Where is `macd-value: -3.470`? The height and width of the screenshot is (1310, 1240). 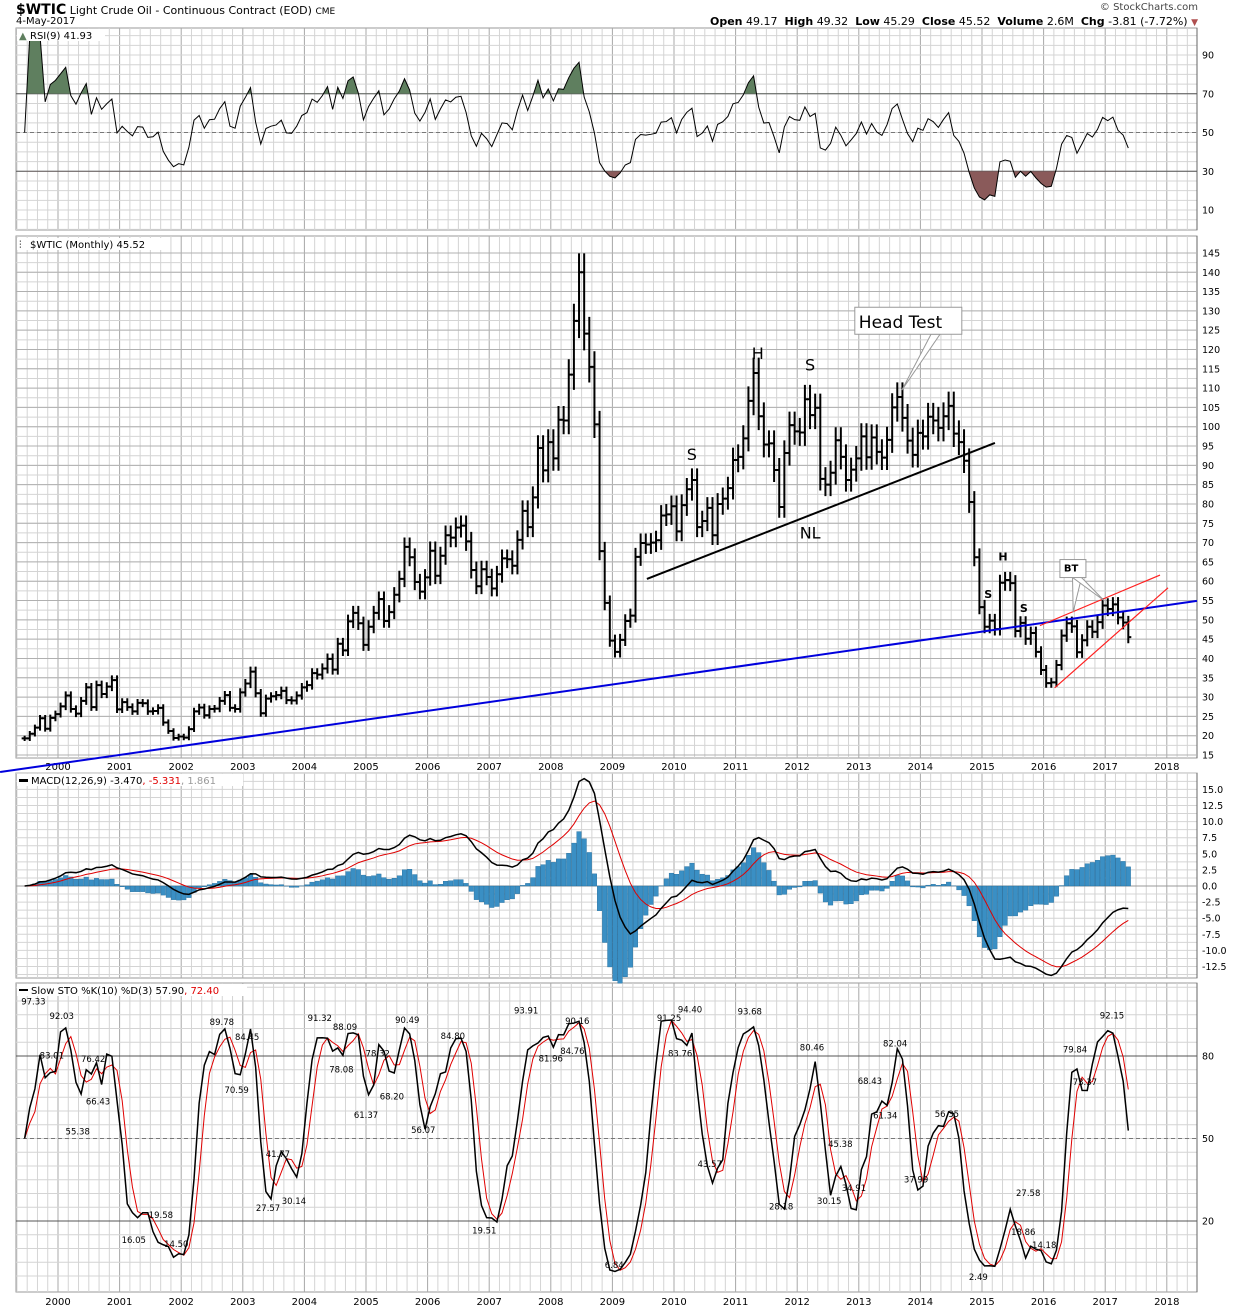
macd-value: -3.470 is located at coordinates (126, 781).